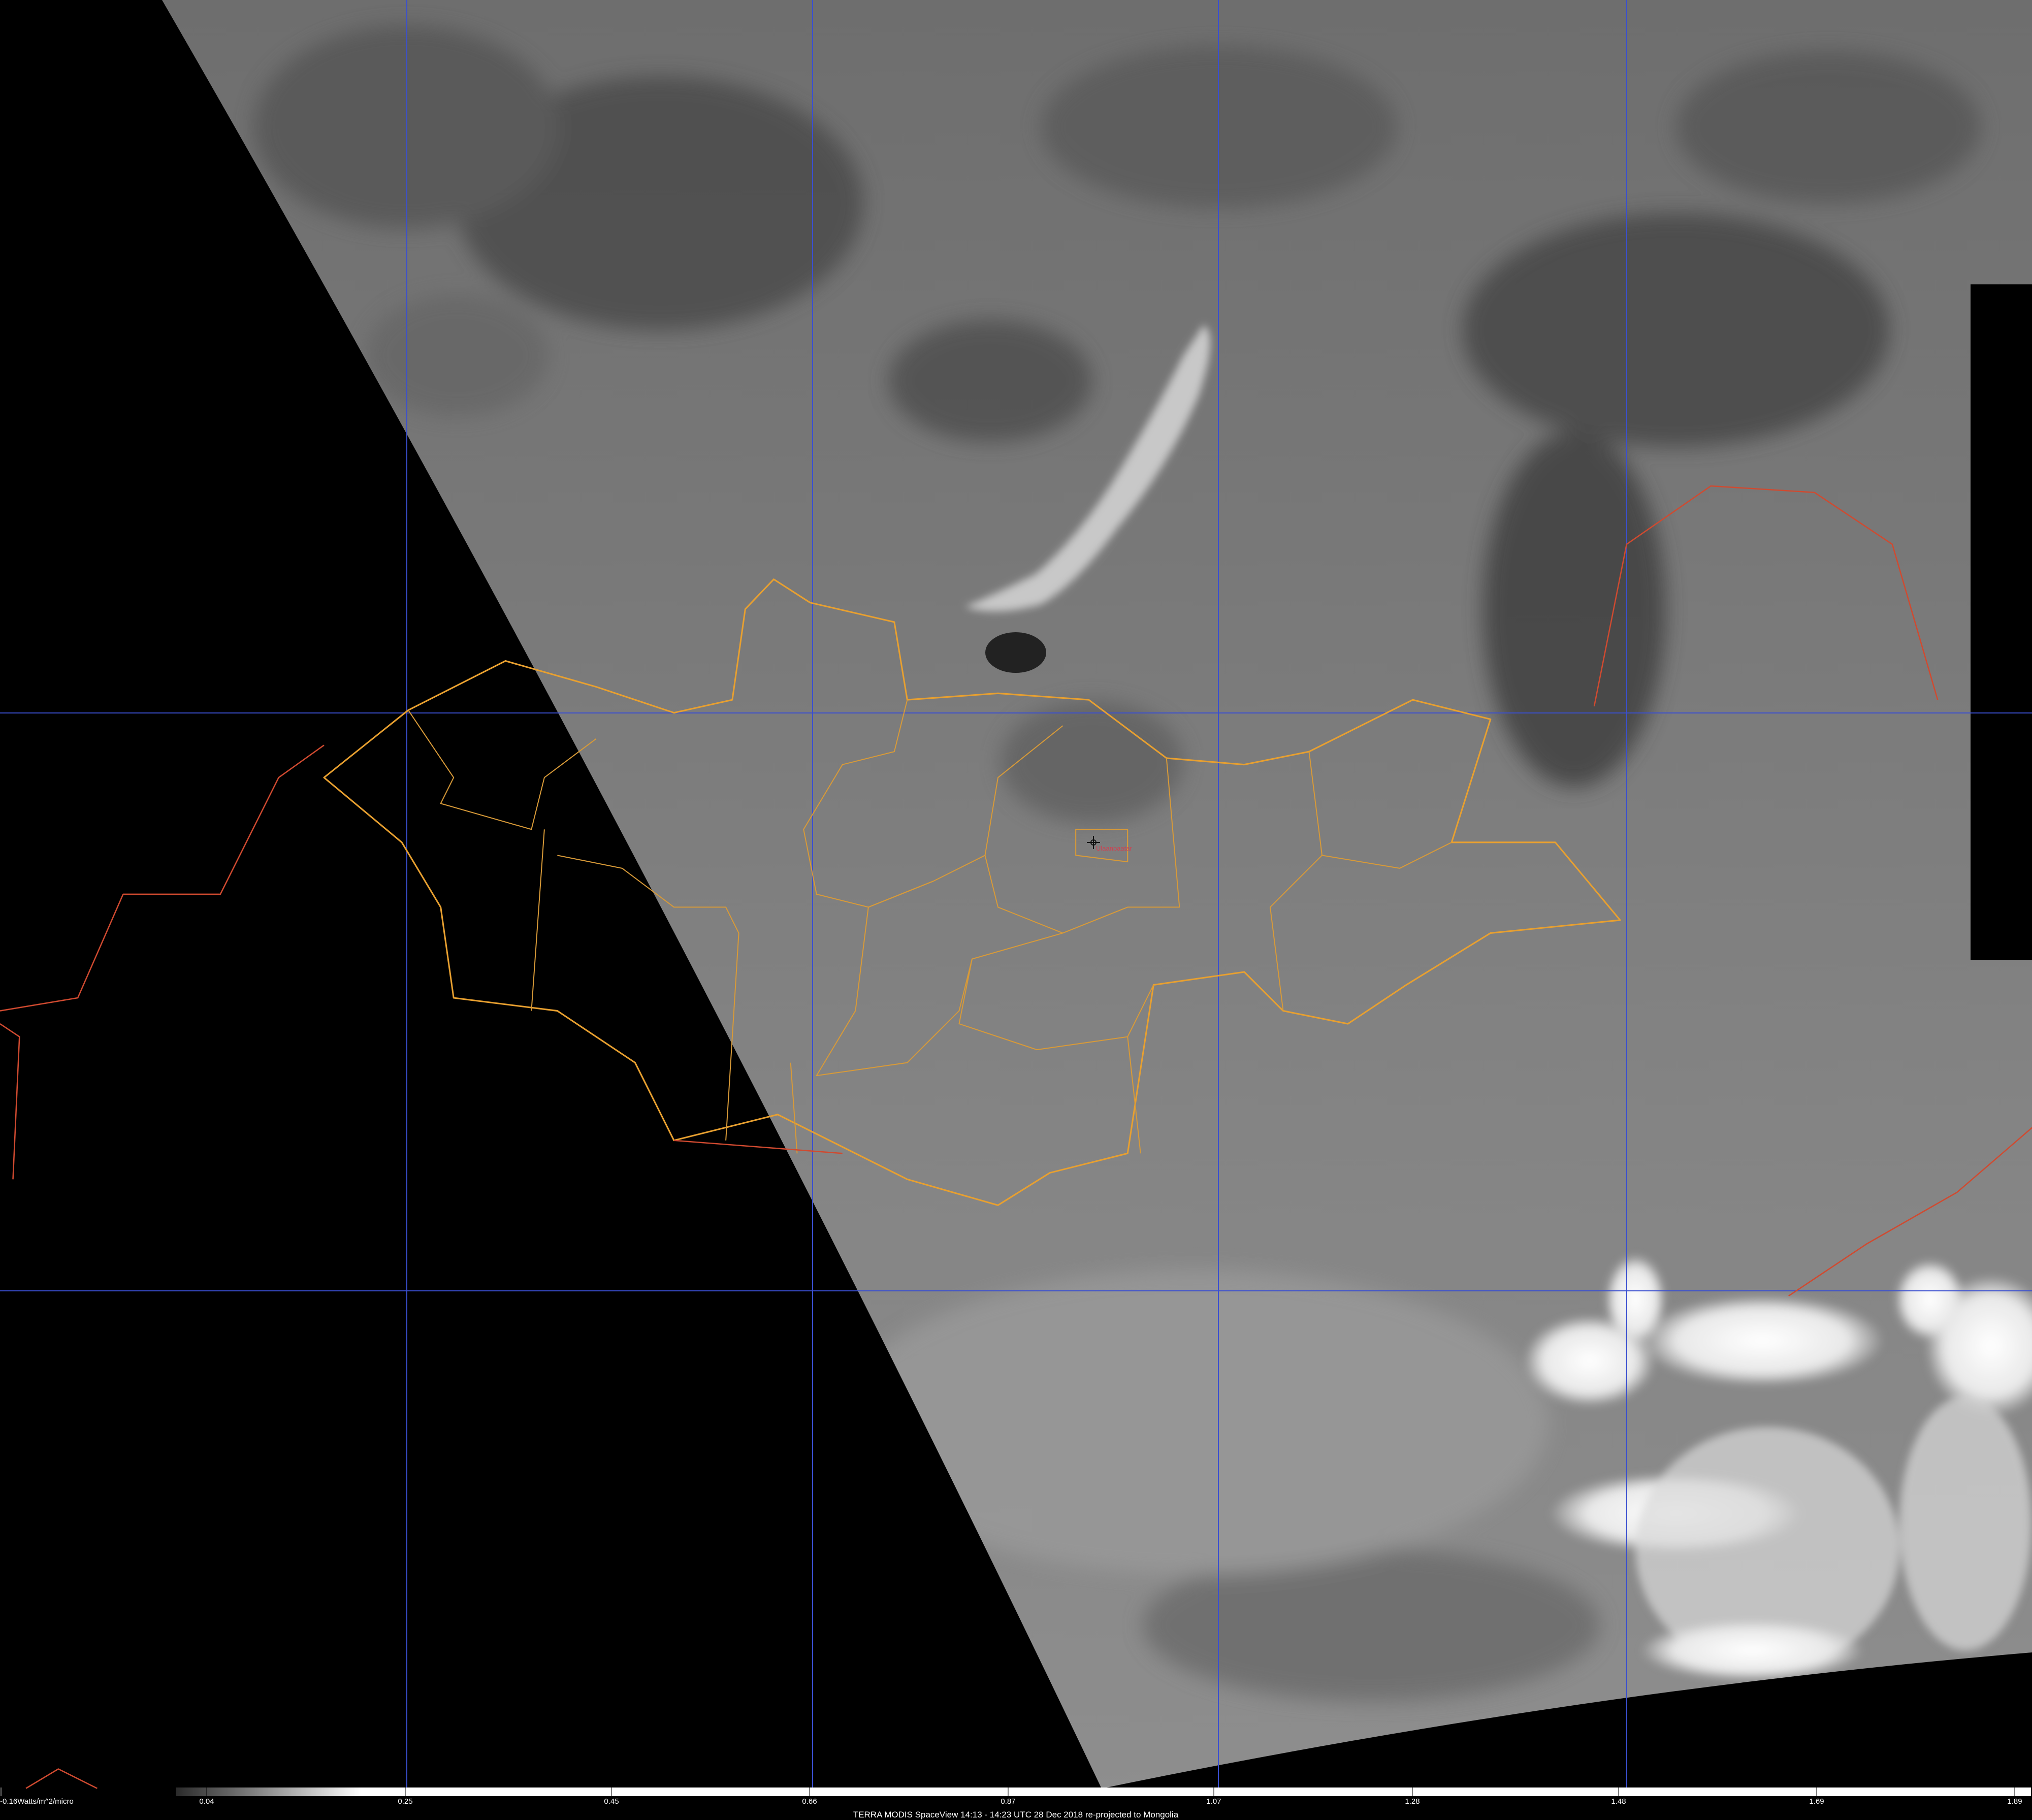 This screenshot has height=1820, width=2032. Describe the element at coordinates (1412, 1802) in the screenshot. I see `colorbar-tick-label: 1.28` at that location.